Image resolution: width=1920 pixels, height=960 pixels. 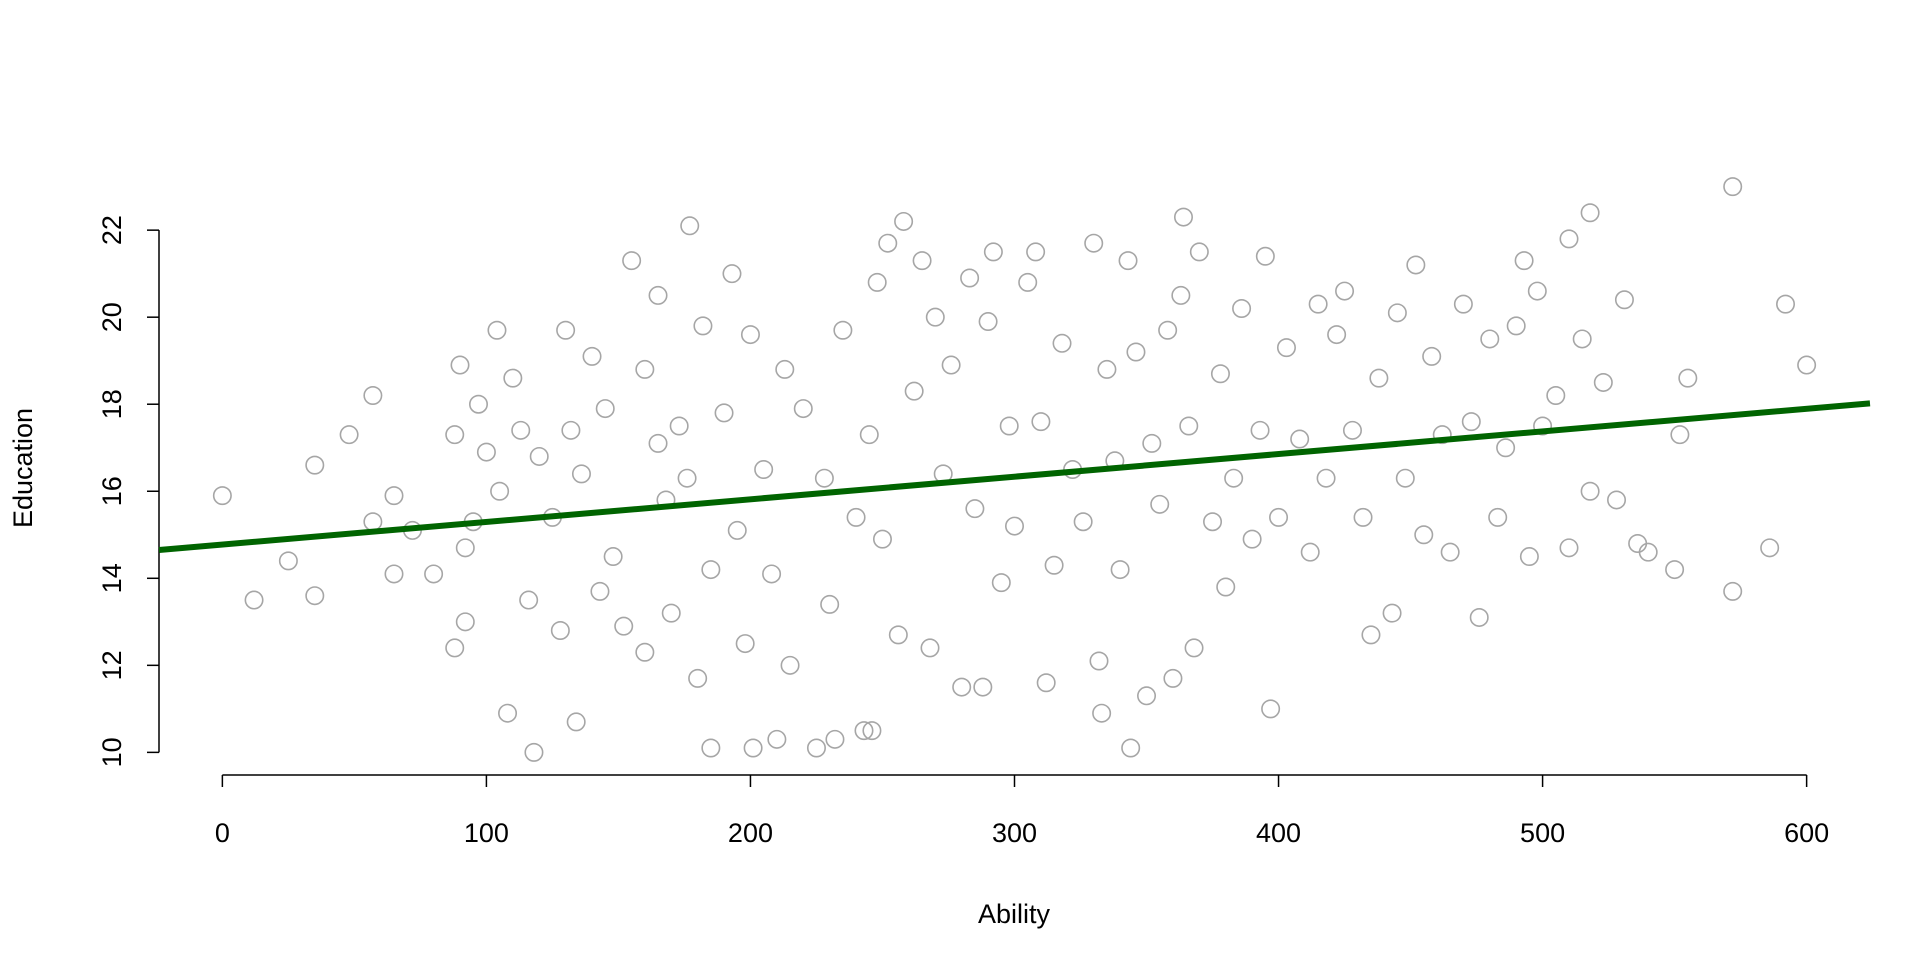 What do you see at coordinates (112, 665) in the screenshot?
I see `y-tick-label: 12` at bounding box center [112, 665].